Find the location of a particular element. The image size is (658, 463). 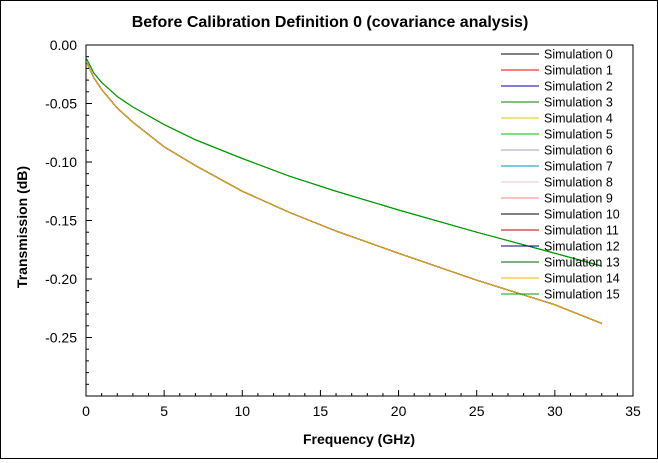

legend-label: Simulation 5 is located at coordinates (578, 135).